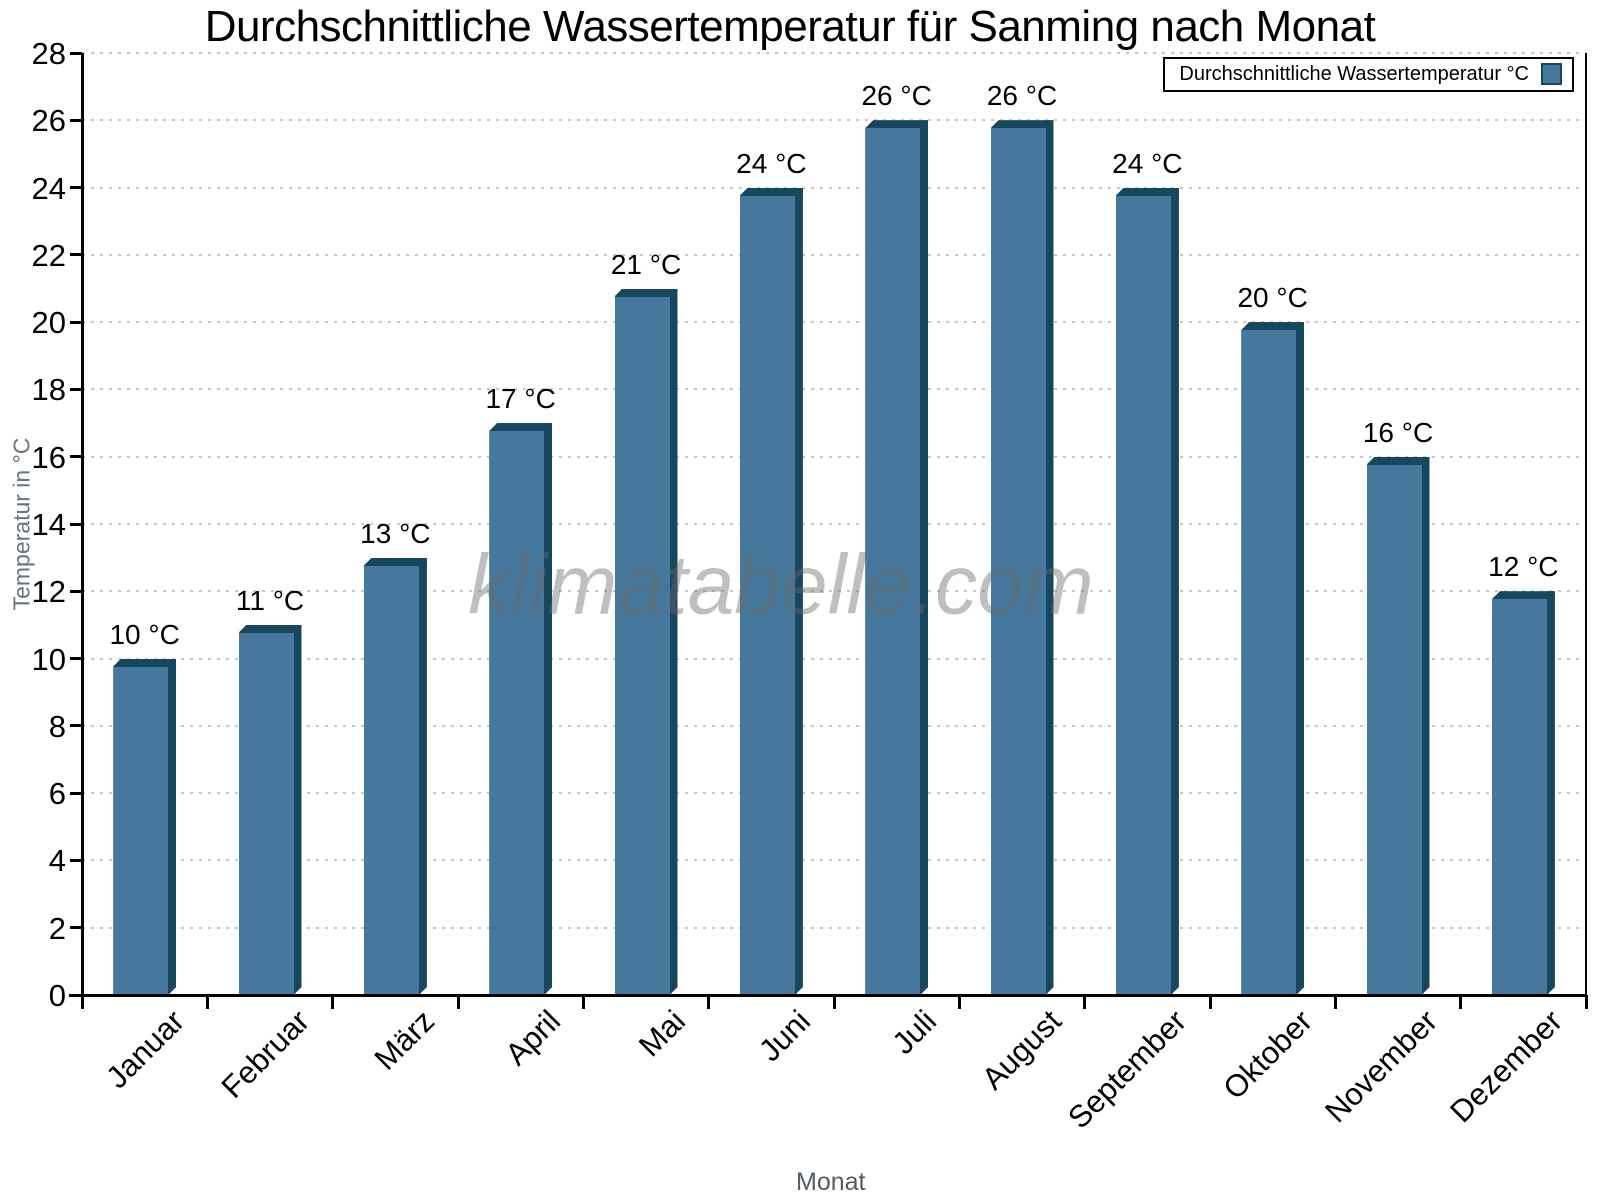 Image resolution: width=1600 pixels, height=1200 pixels. What do you see at coordinates (662, 1033) in the screenshot?
I see `x-tick-label-mai: Mai` at bounding box center [662, 1033].